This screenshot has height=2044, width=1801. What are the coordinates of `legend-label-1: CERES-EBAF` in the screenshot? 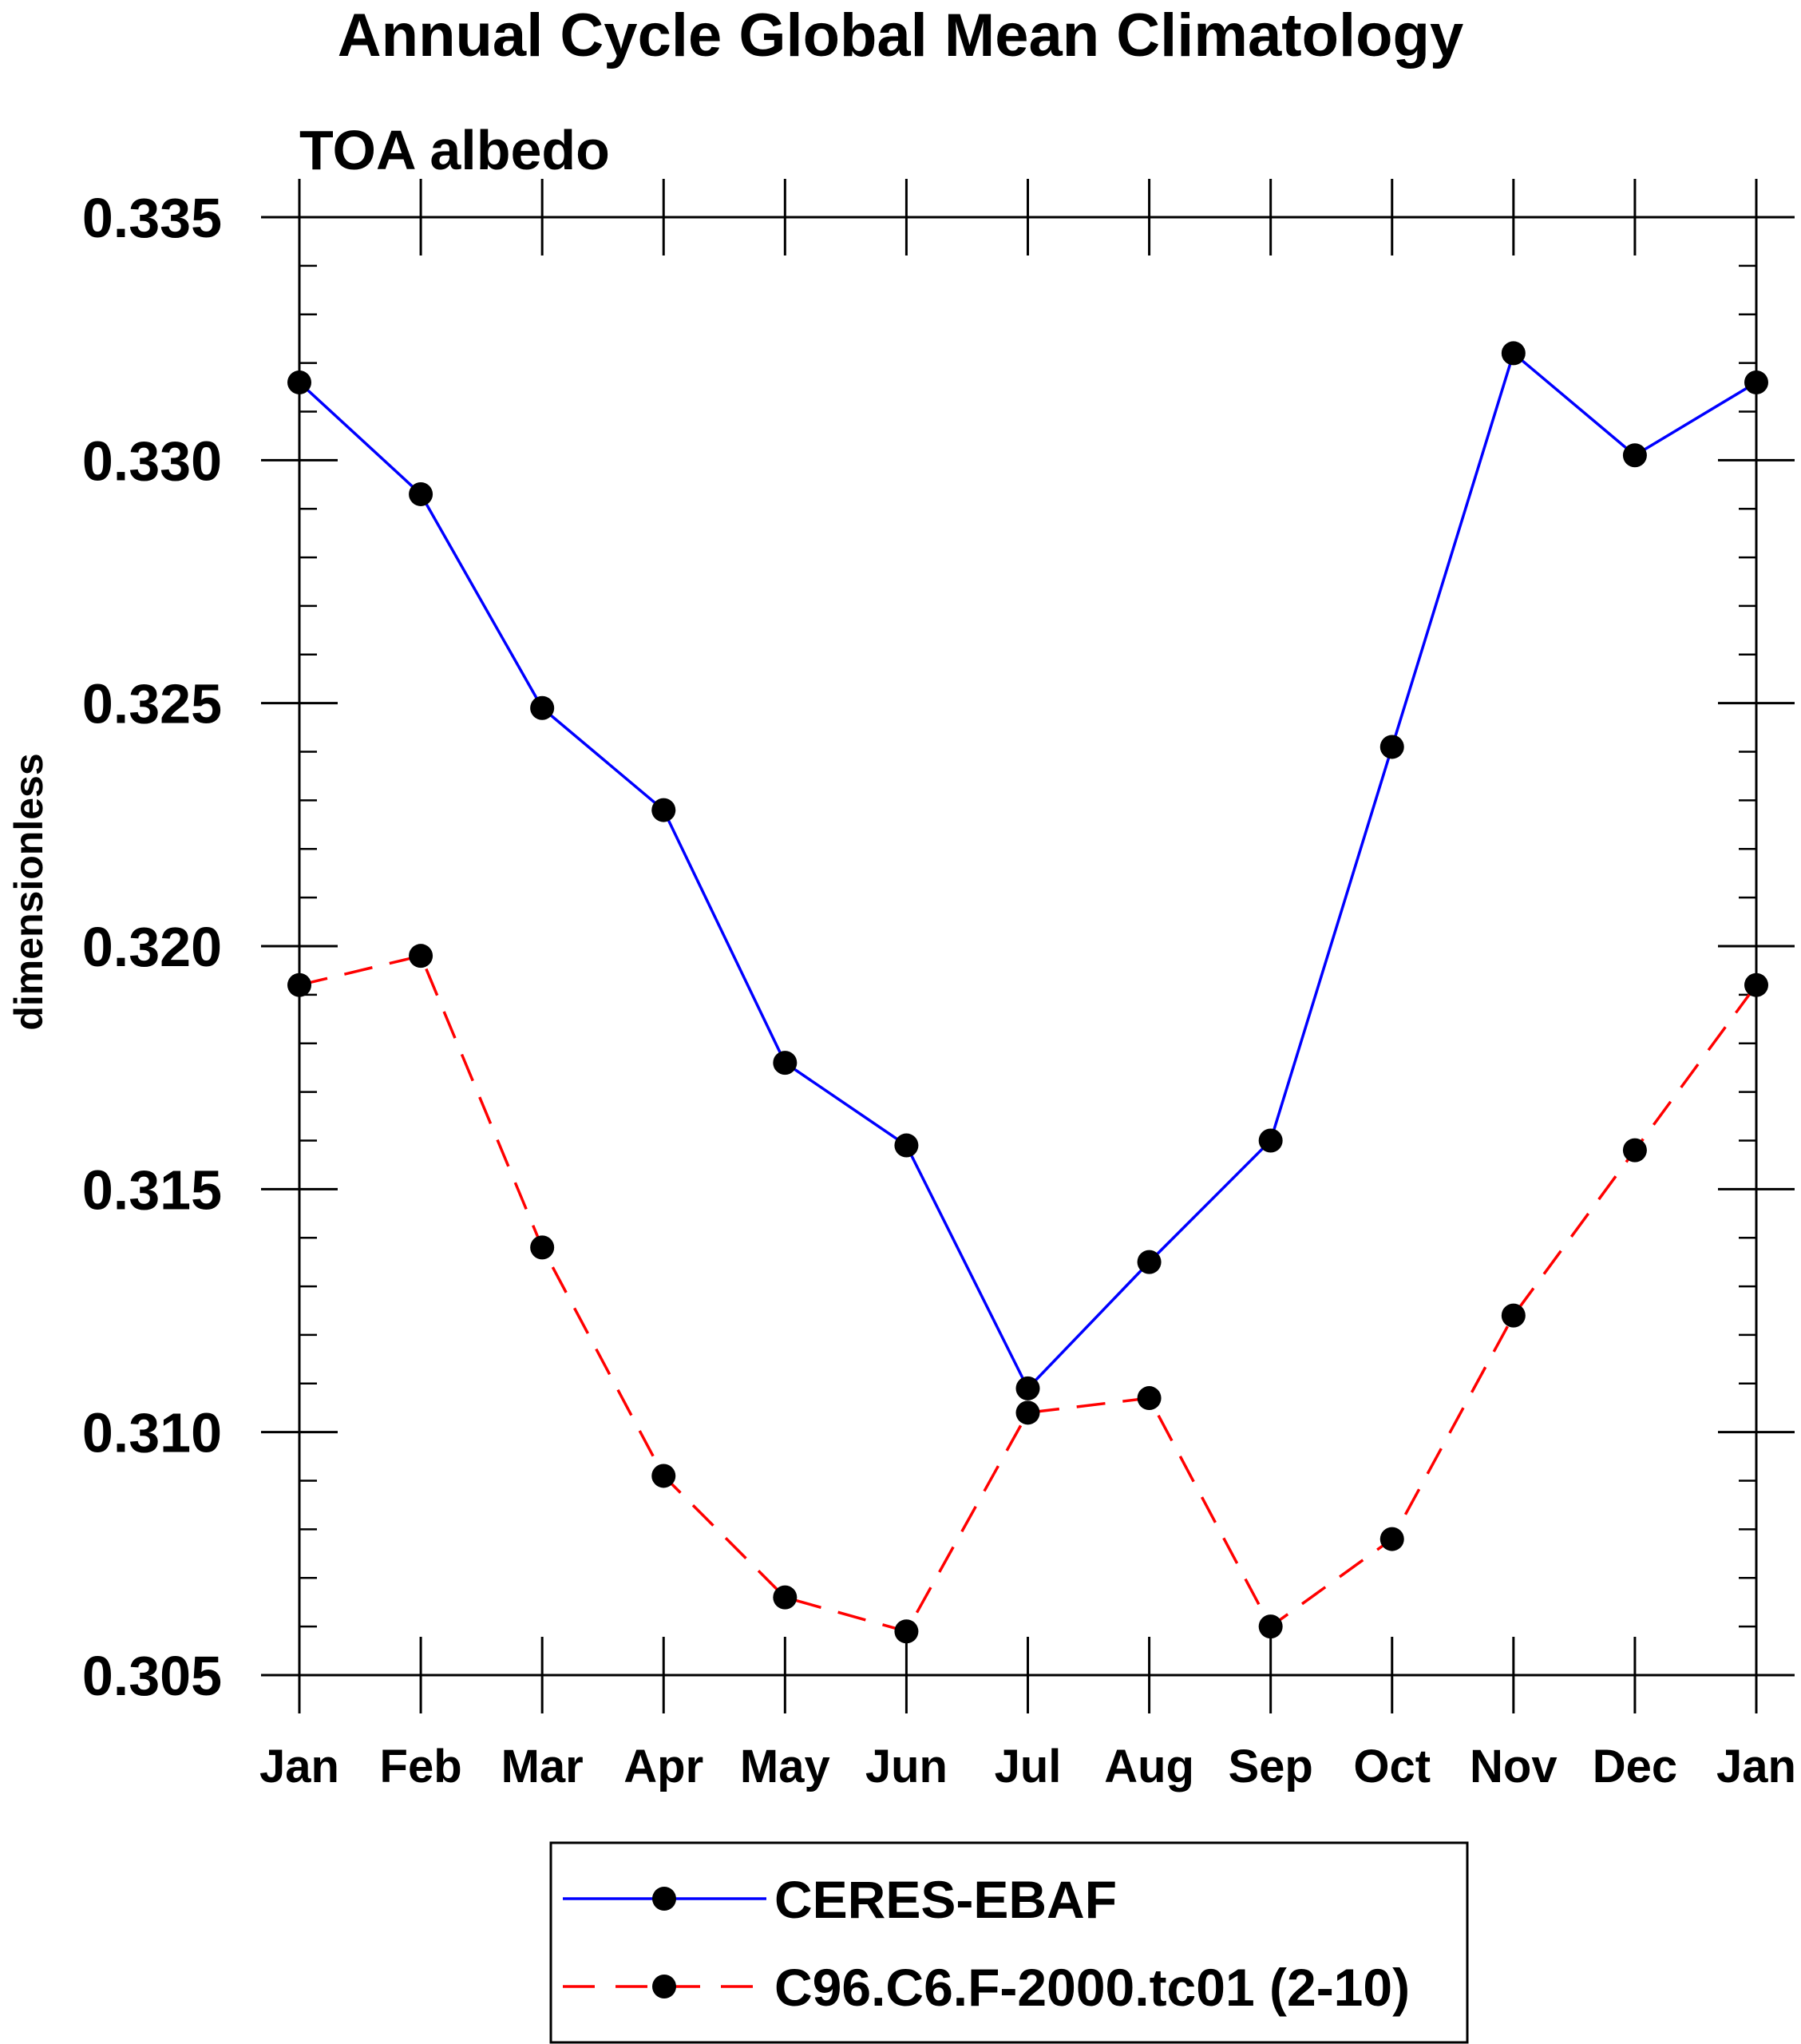 It's located at (945, 1899).